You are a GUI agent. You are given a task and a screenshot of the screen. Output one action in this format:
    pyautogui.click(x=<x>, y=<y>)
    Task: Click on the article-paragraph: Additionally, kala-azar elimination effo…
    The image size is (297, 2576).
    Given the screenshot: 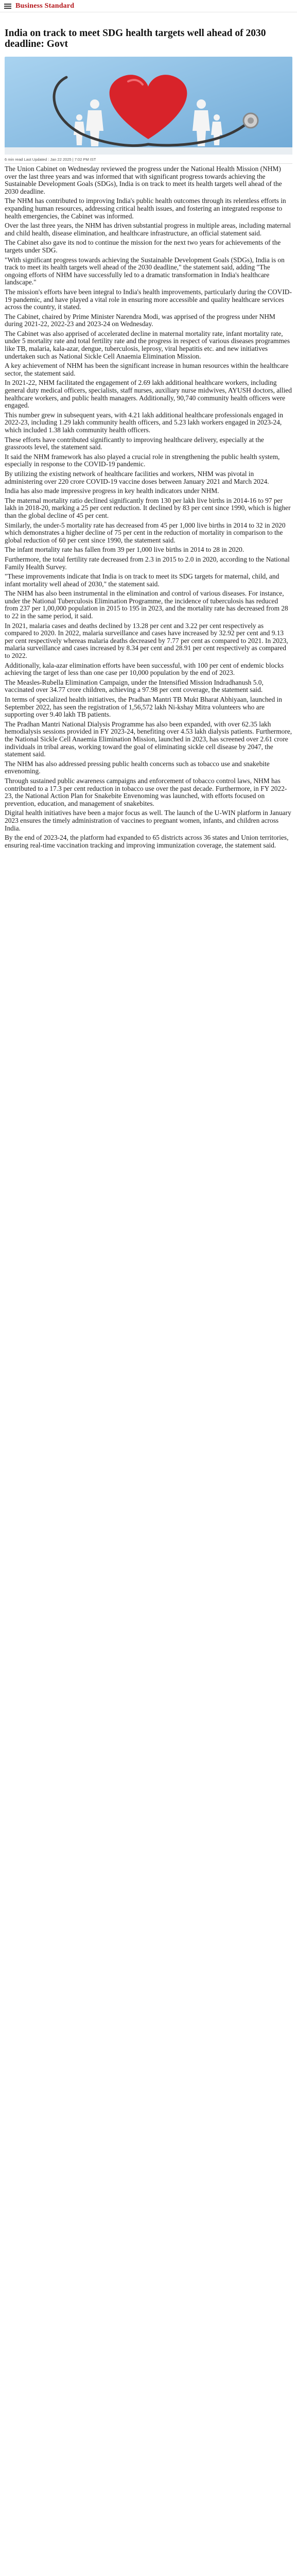 What is the action you would take?
    pyautogui.click(x=144, y=669)
    